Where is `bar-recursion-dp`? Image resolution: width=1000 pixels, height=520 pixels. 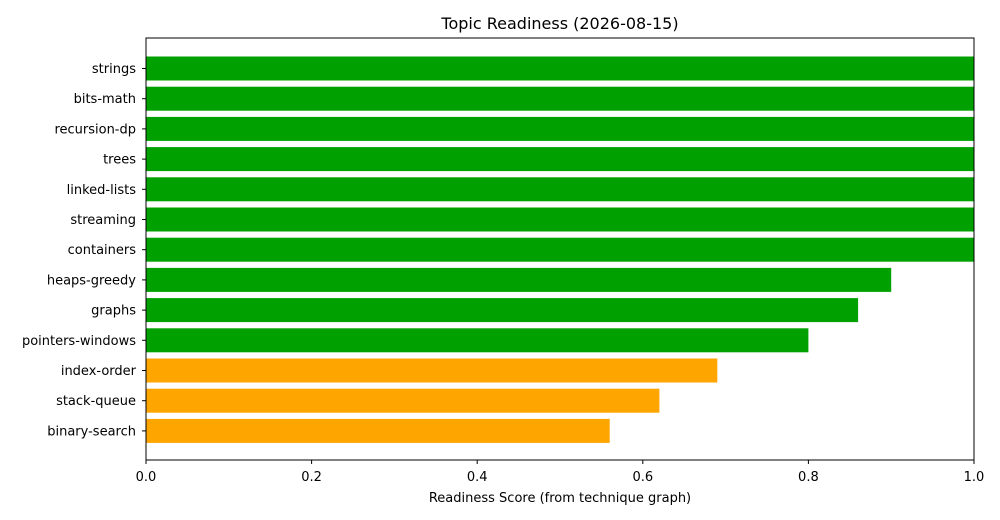 bar-recursion-dp is located at coordinates (560, 128).